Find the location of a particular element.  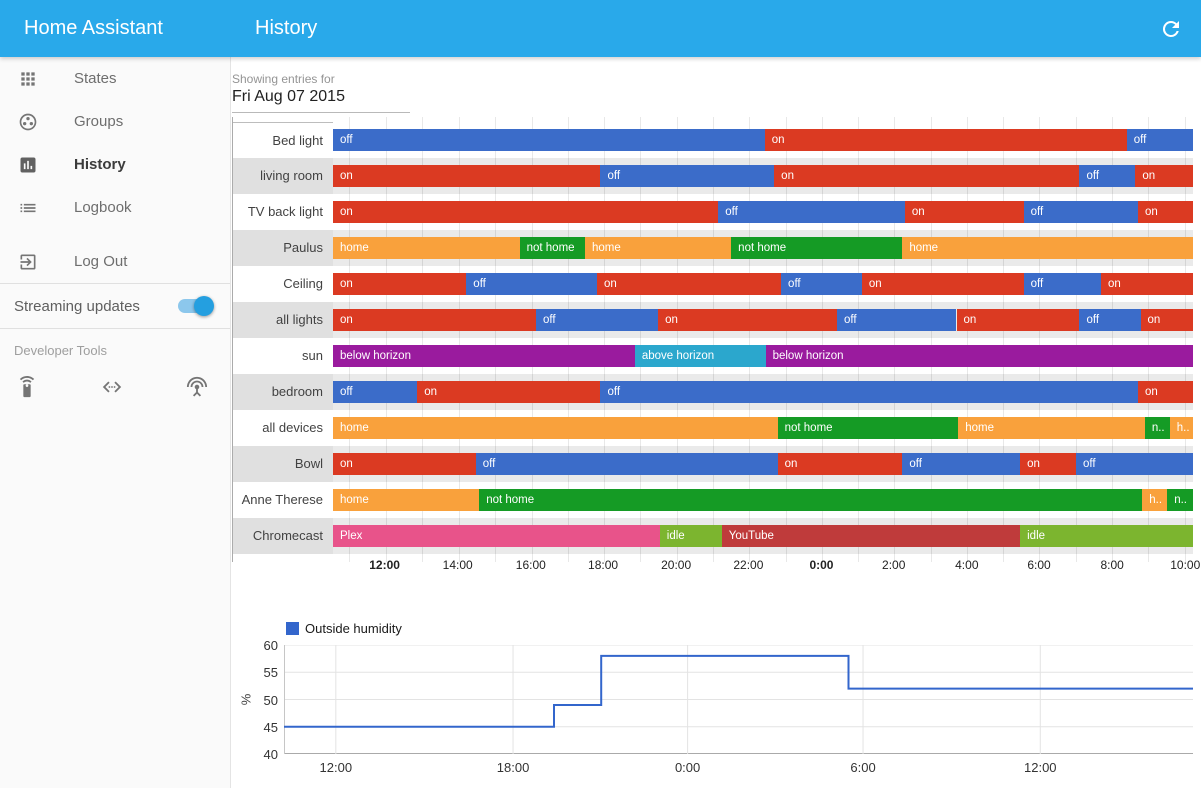

legend-swatch is located at coordinates (292, 628).